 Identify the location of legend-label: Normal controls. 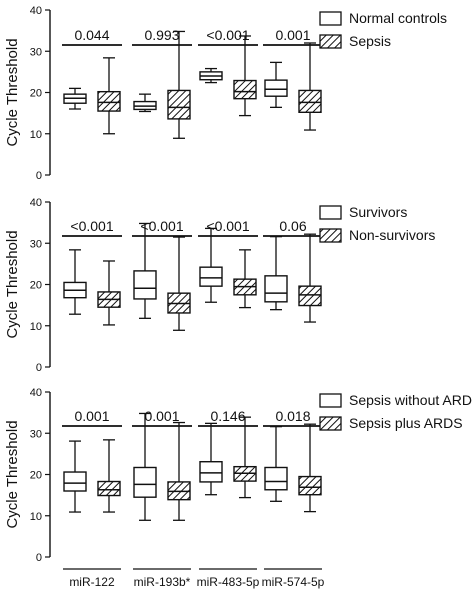
(398, 18).